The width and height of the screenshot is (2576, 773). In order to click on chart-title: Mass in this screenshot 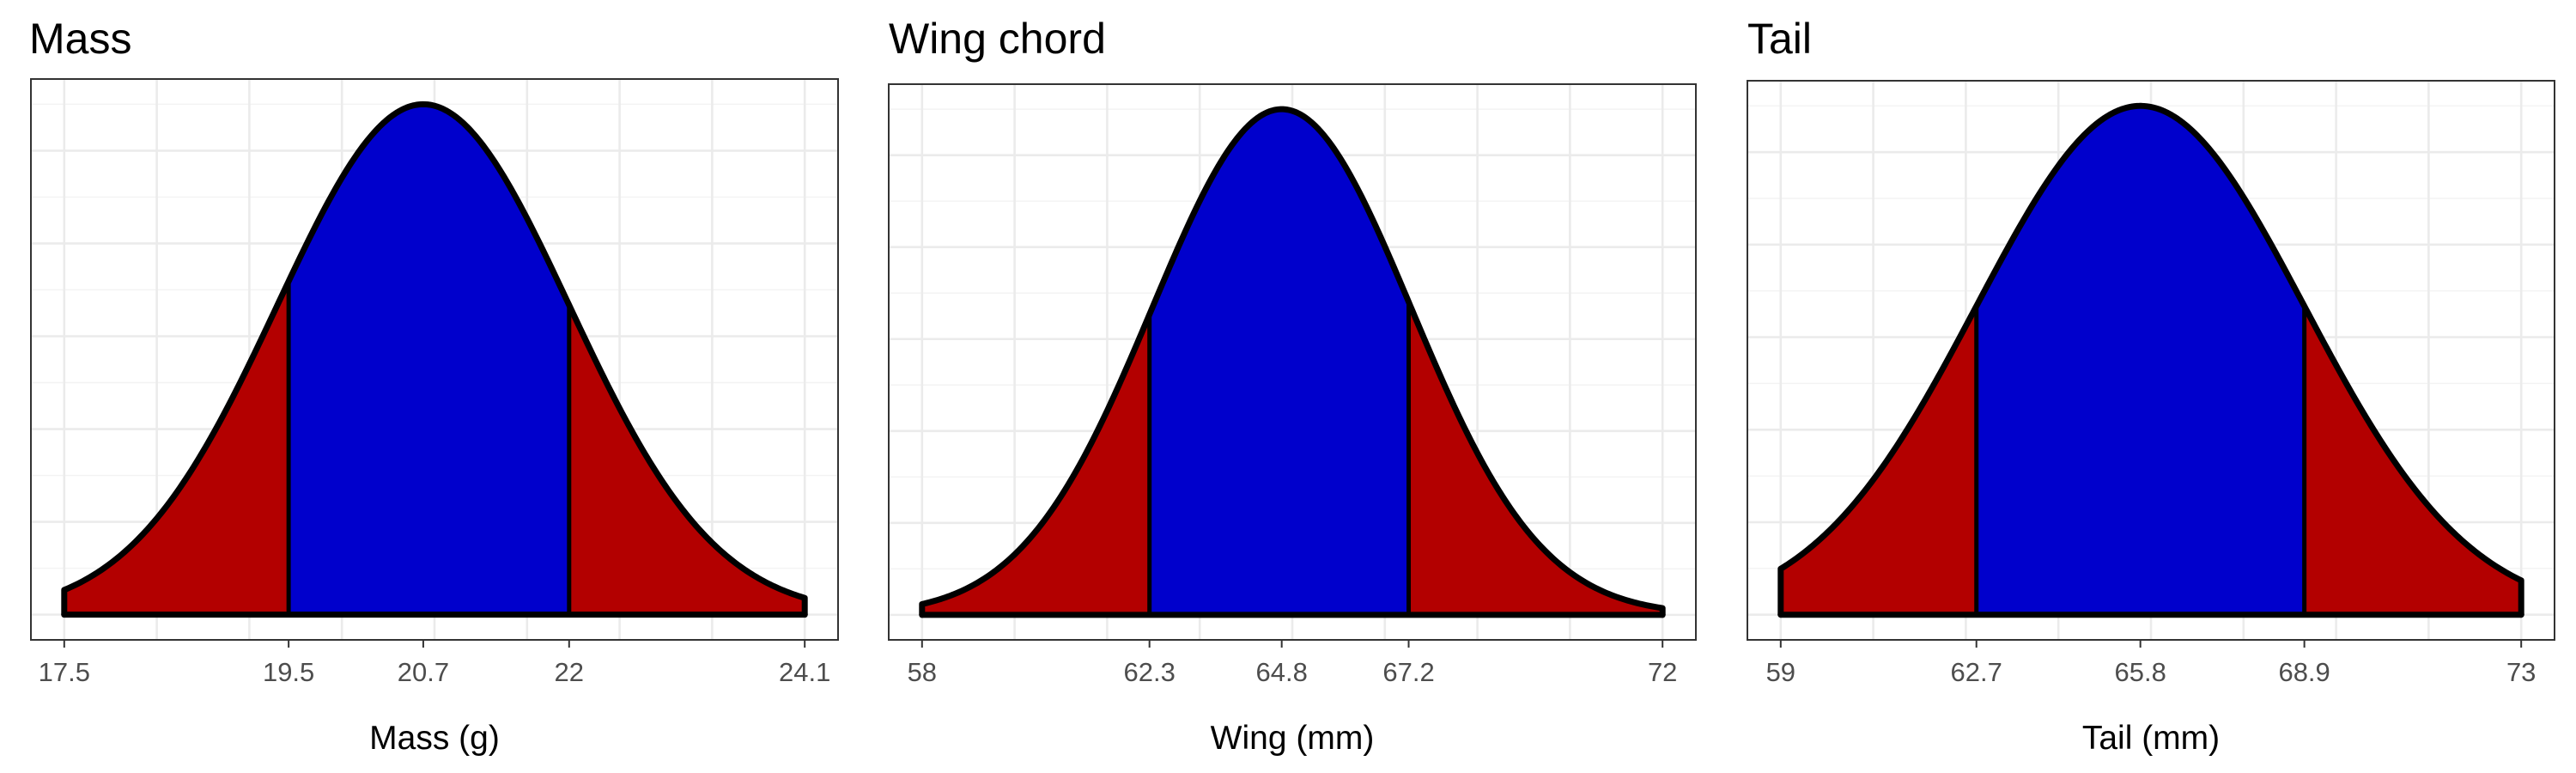, I will do `click(80, 39)`.